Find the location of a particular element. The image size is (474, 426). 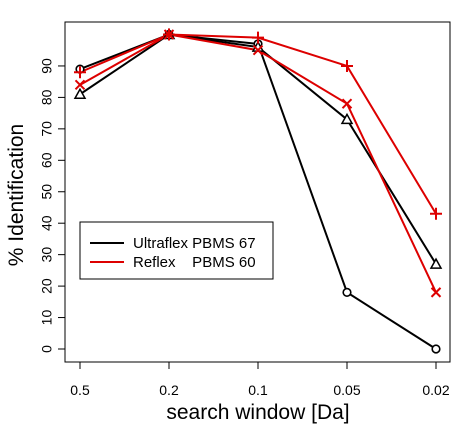

x-tick-label: 0.02 is located at coordinates (435, 390).